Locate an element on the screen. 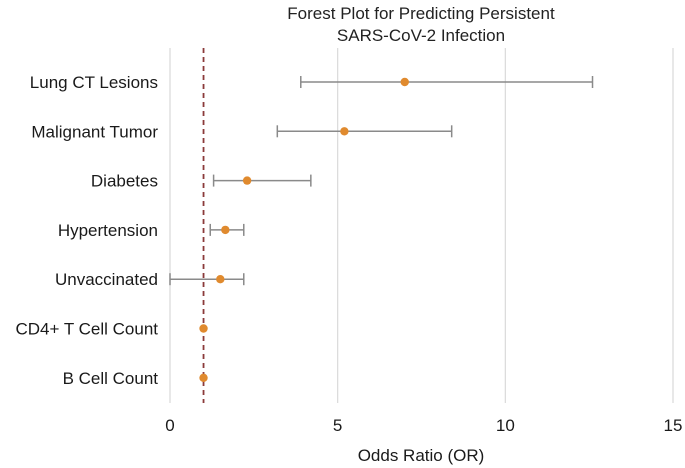 The height and width of the screenshot is (468, 685). point-cd4-t-cell-count is located at coordinates (203, 328).